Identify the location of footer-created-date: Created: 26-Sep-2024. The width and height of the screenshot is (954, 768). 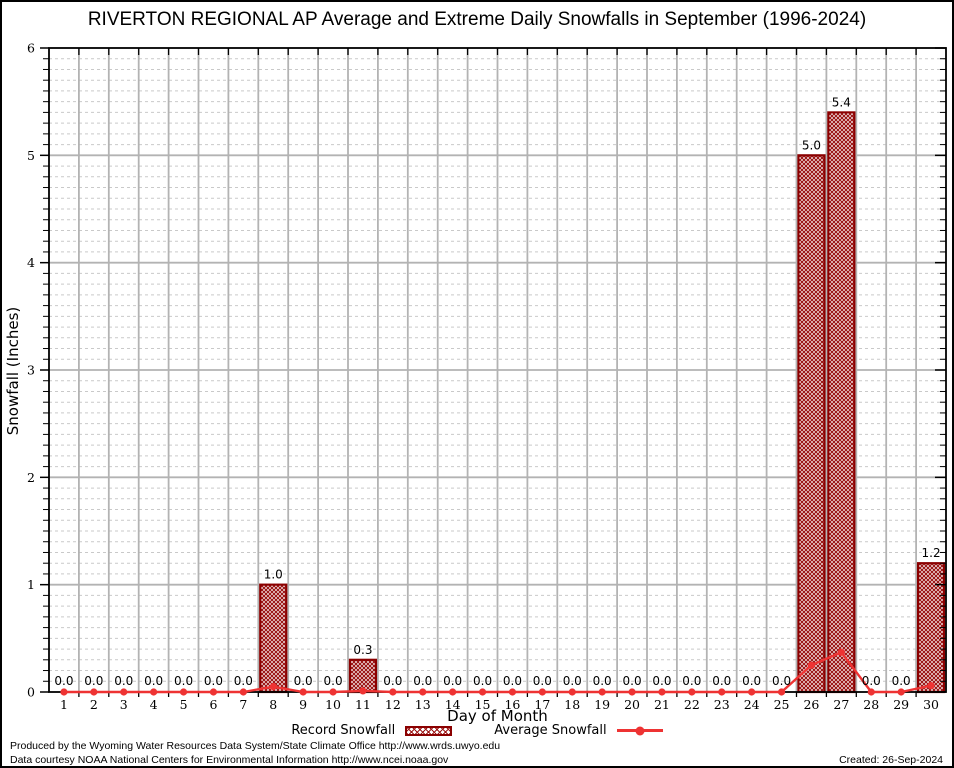
(891, 760).